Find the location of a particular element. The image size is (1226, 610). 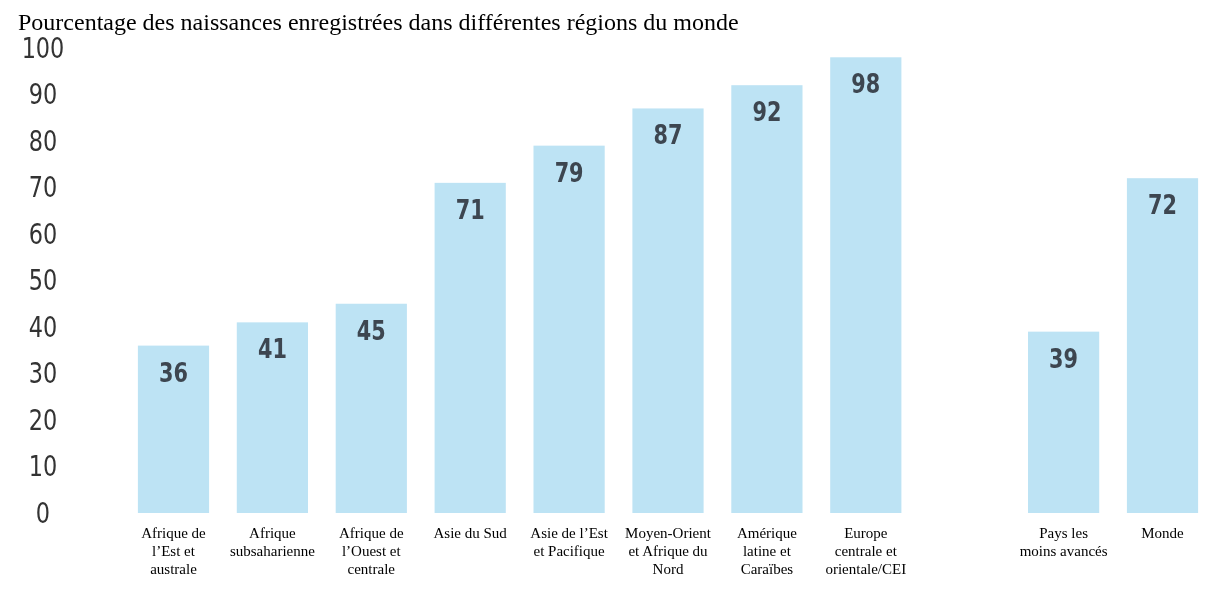

x-tick-label: Moyen-Orient et Afrique du Nord is located at coordinates (668, 551).